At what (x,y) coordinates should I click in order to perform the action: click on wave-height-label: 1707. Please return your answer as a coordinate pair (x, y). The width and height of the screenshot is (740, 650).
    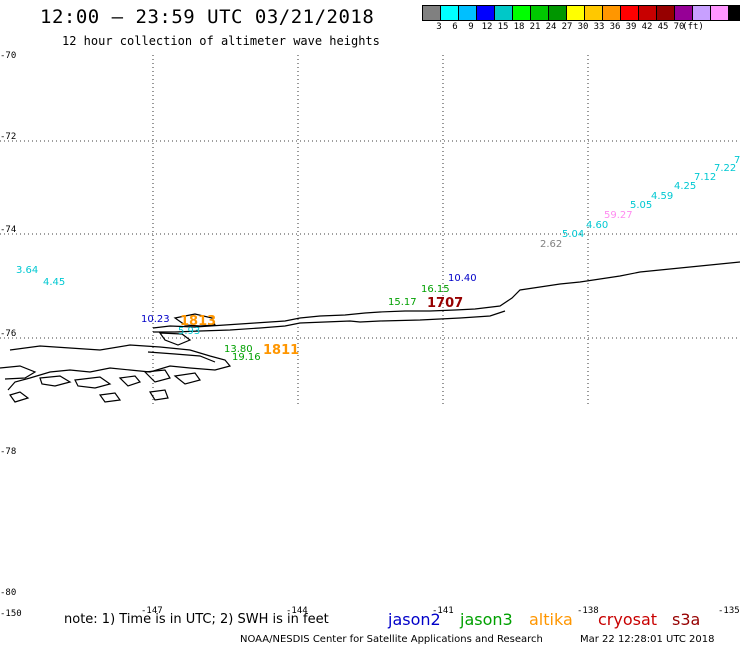
    Looking at the image, I should click on (445, 303).